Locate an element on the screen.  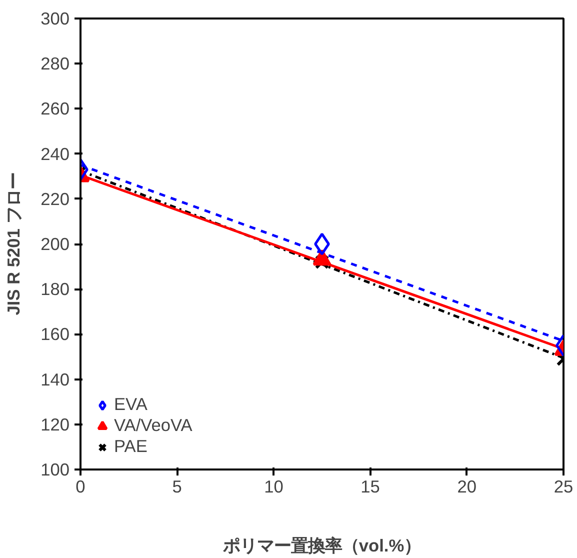
legend-label: PAE is located at coordinates (131, 446).